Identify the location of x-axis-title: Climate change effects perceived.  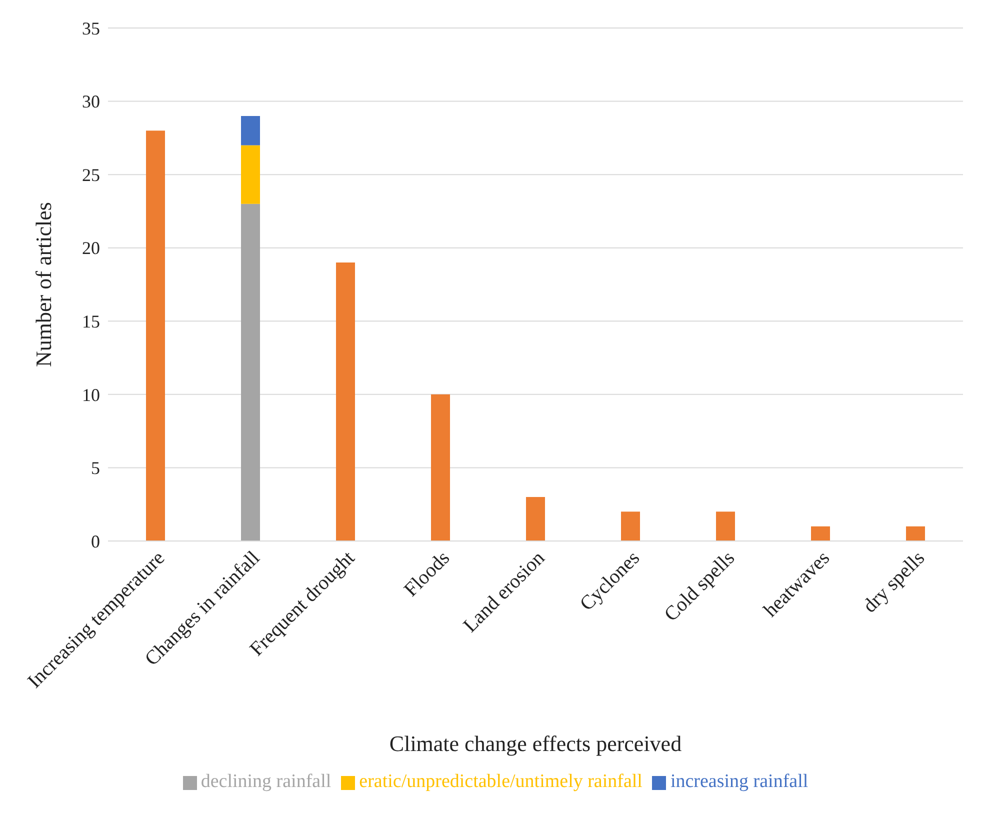
(535, 743).